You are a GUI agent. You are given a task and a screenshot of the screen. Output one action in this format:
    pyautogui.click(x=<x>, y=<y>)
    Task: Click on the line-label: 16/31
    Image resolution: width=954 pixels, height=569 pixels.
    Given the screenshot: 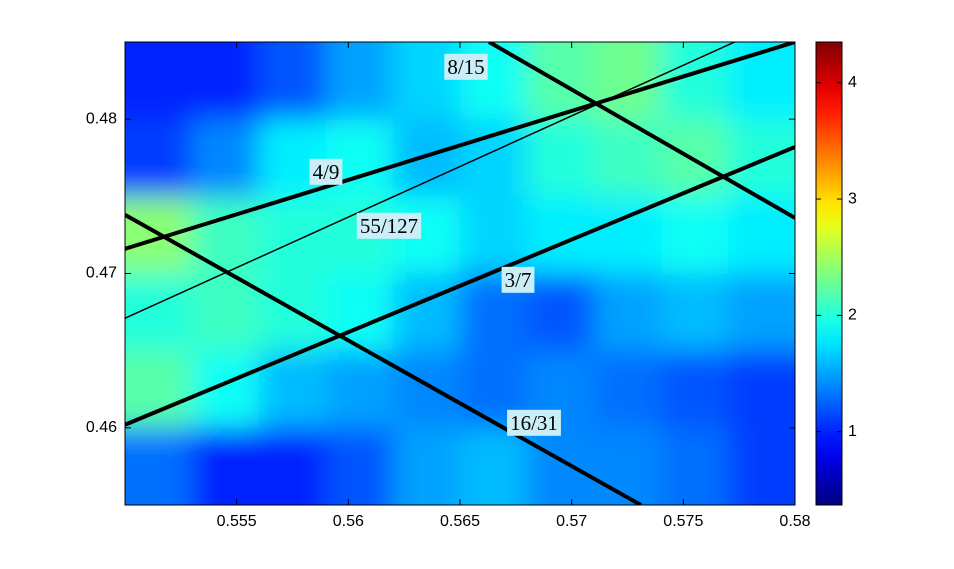 What is the action you would take?
    pyautogui.click(x=534, y=423)
    